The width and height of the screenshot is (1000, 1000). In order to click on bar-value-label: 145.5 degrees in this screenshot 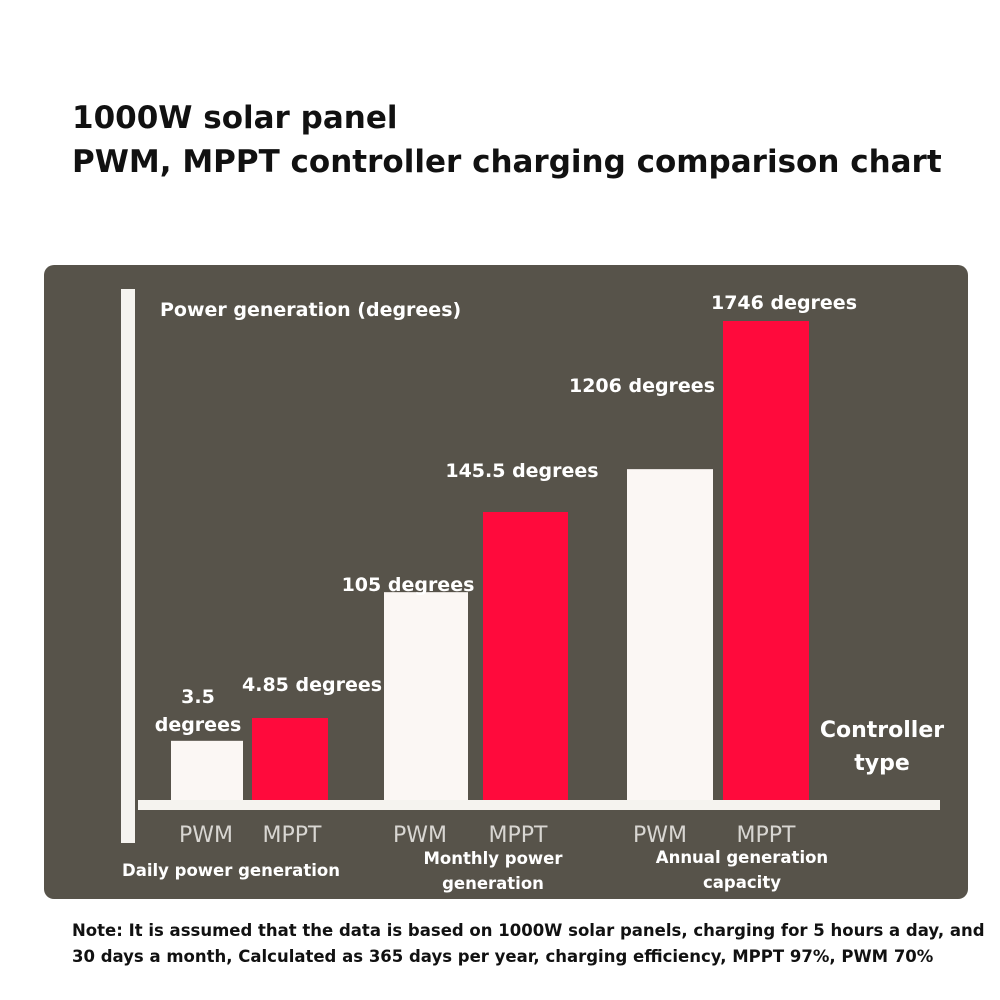, I will do `click(521, 471)`.